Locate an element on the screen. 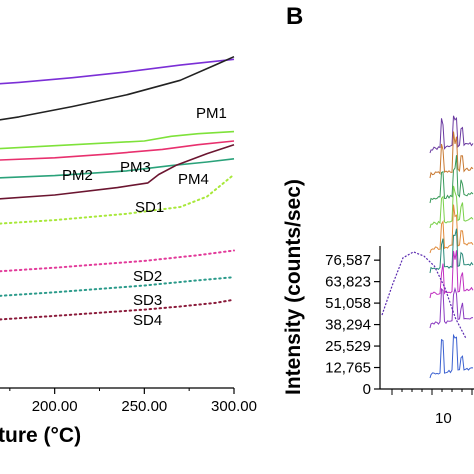  y-tick-label-b: 12,765 is located at coordinates (348, 368).